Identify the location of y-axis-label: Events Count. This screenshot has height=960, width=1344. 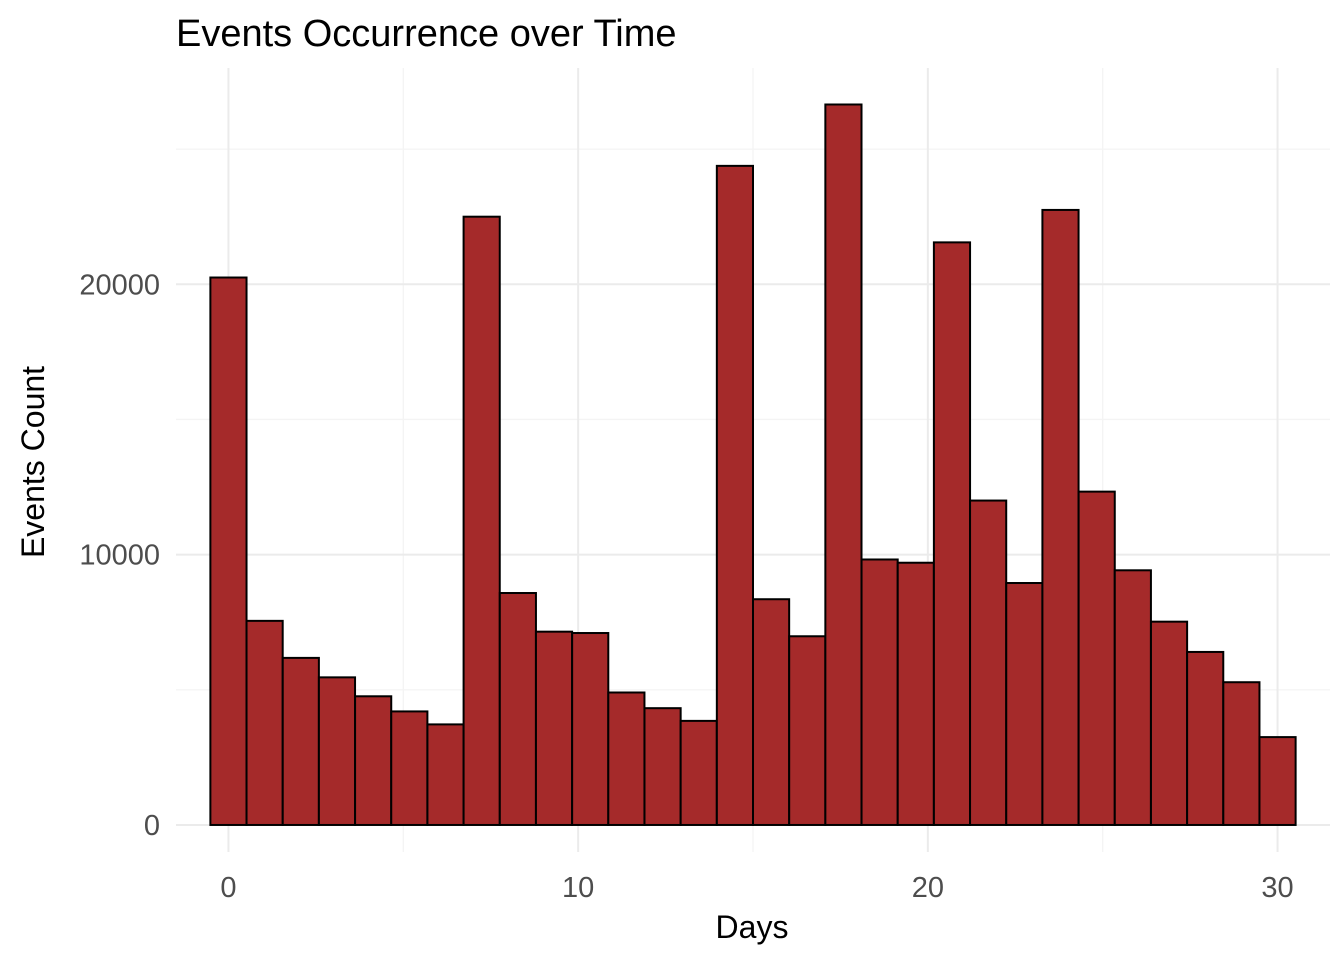
(33, 462).